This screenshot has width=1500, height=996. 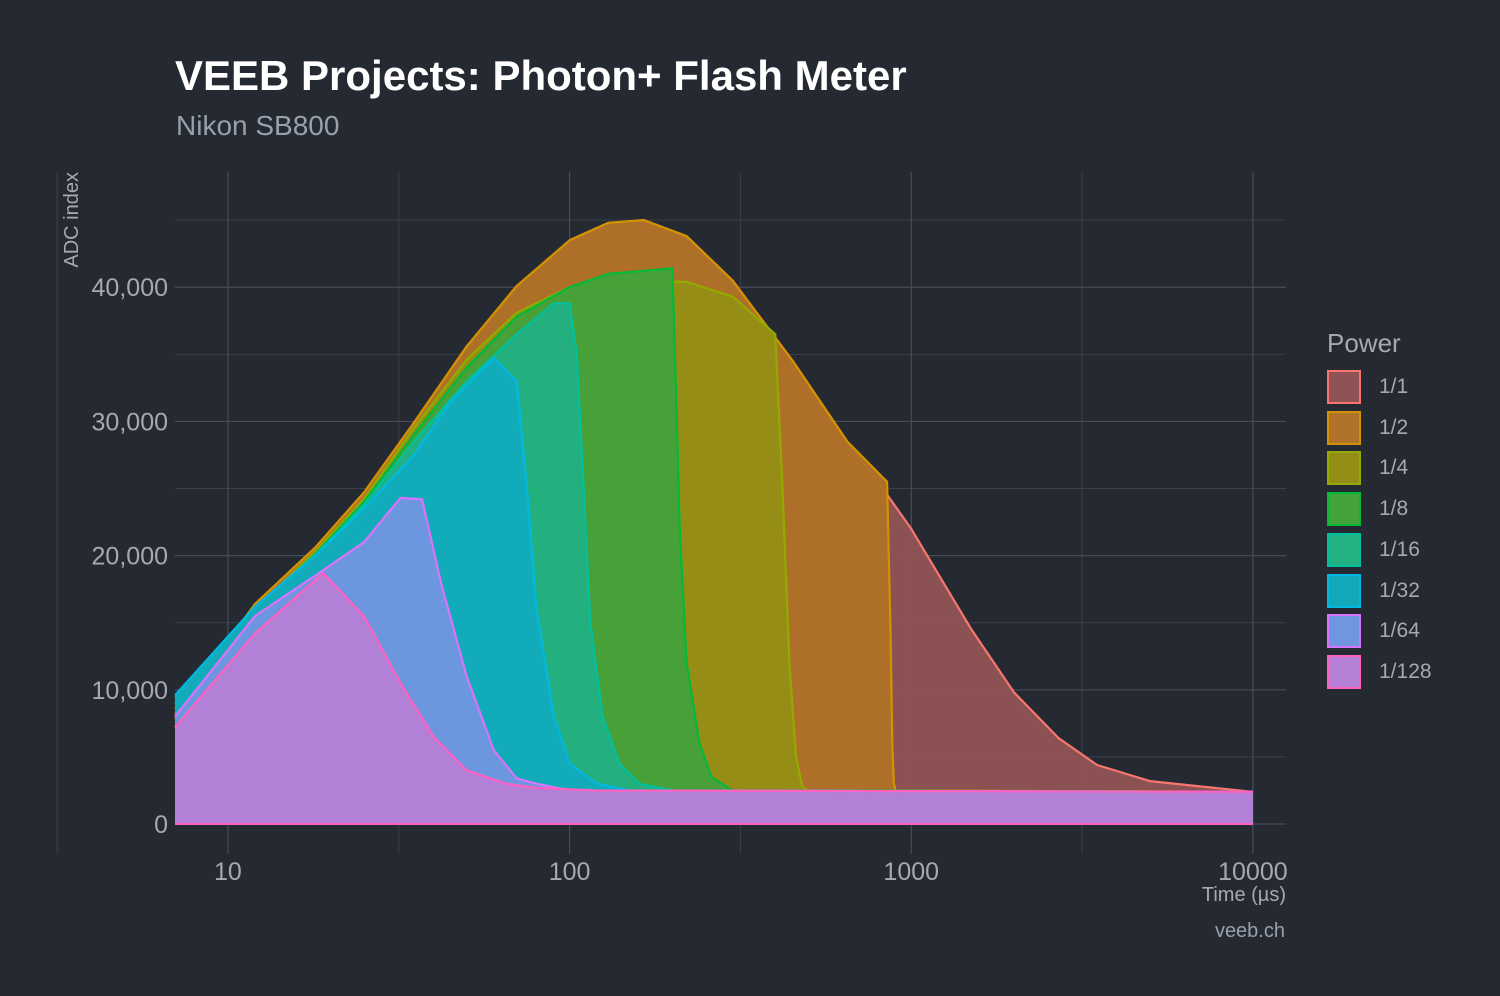 What do you see at coordinates (1394, 386) in the screenshot?
I see `legend-label: 1/1` at bounding box center [1394, 386].